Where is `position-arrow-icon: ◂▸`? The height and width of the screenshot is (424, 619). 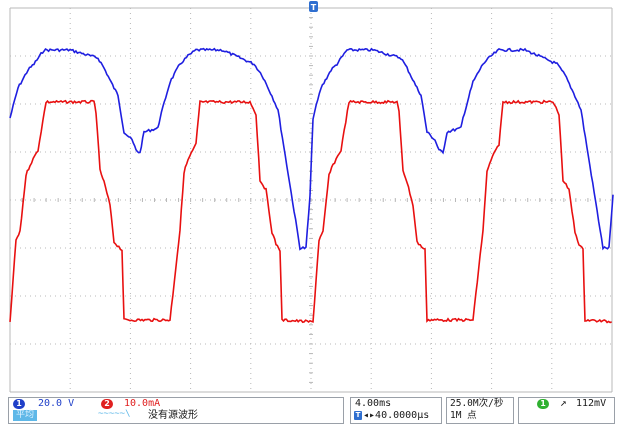 position-arrow-icon: ◂▸ is located at coordinates (369, 415).